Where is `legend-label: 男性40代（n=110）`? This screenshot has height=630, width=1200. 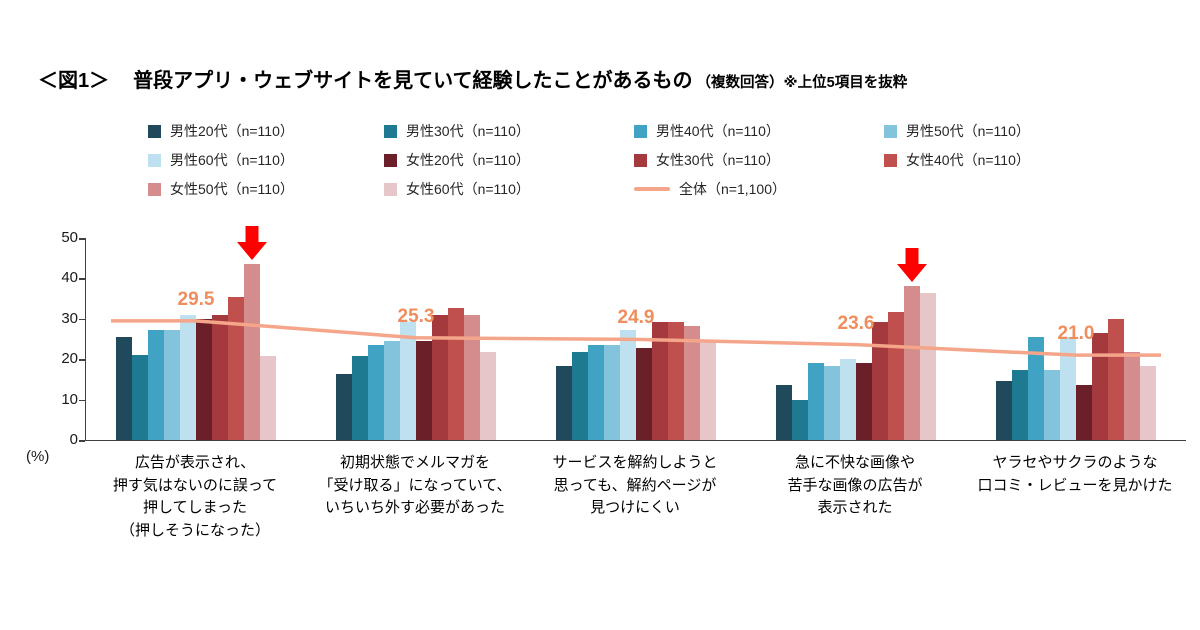
legend-label: 男性40代（n=110） is located at coordinates (718, 131).